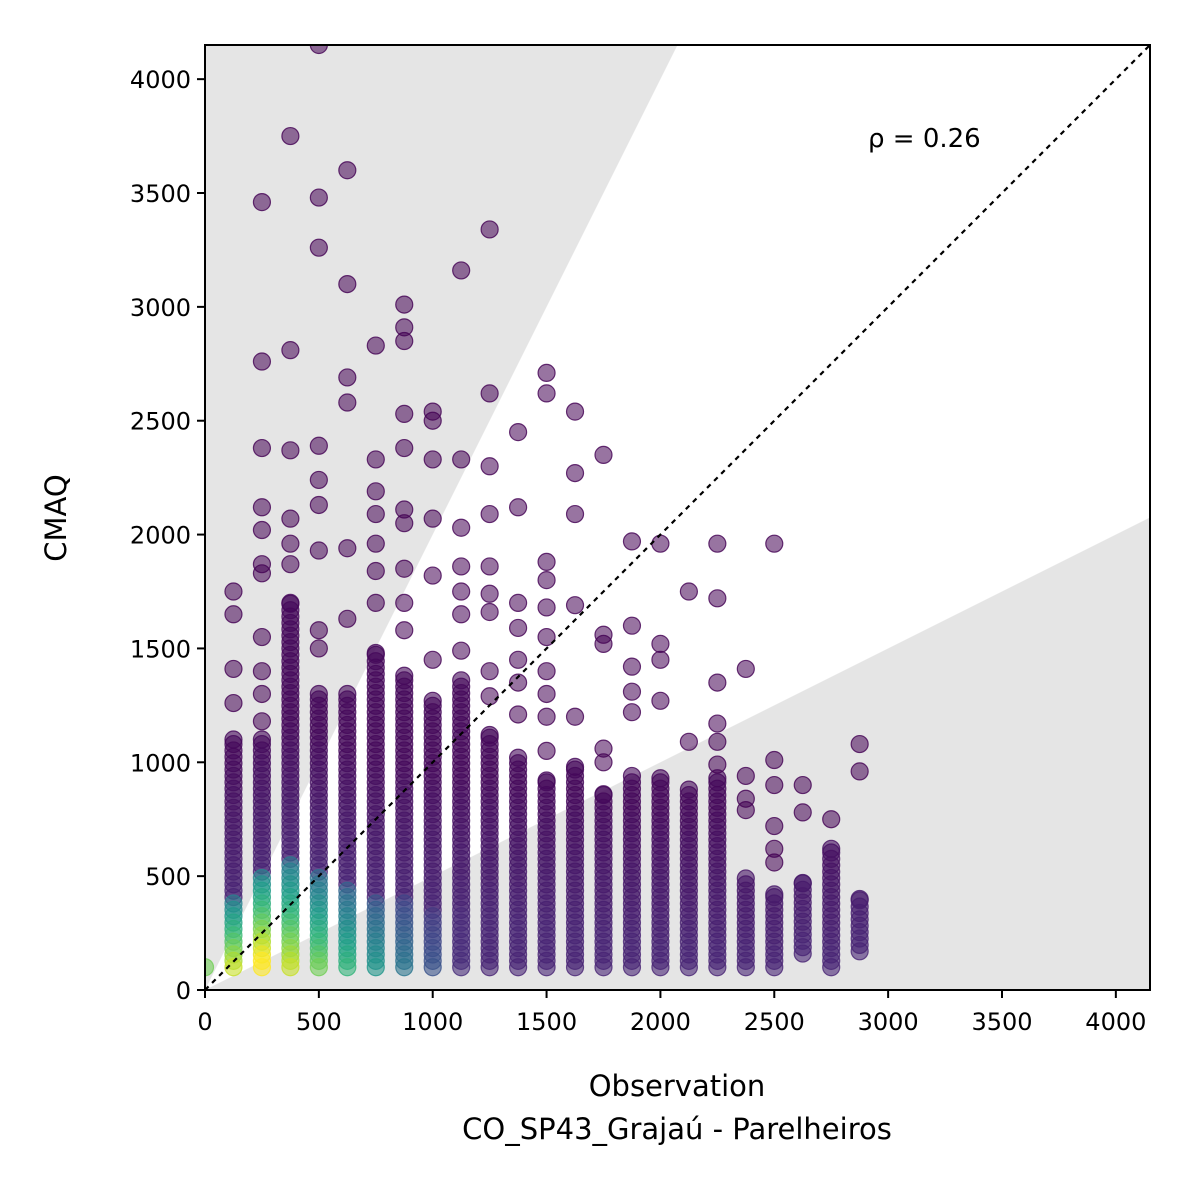 This screenshot has height=1200, width=1200. I want to click on y-axis: 0 500 1000 1500 2000 2500 3000 3500 4000, so click(167, 535).